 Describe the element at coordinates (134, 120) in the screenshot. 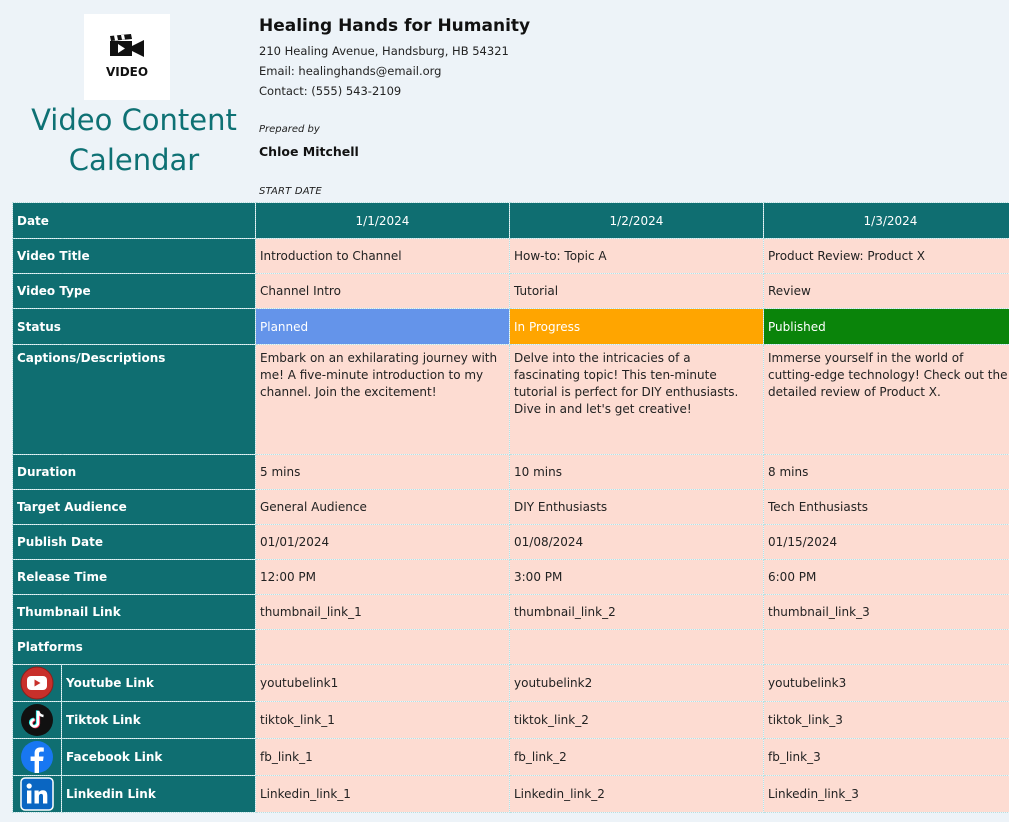

I see `page-title-line1: Video Content` at that location.